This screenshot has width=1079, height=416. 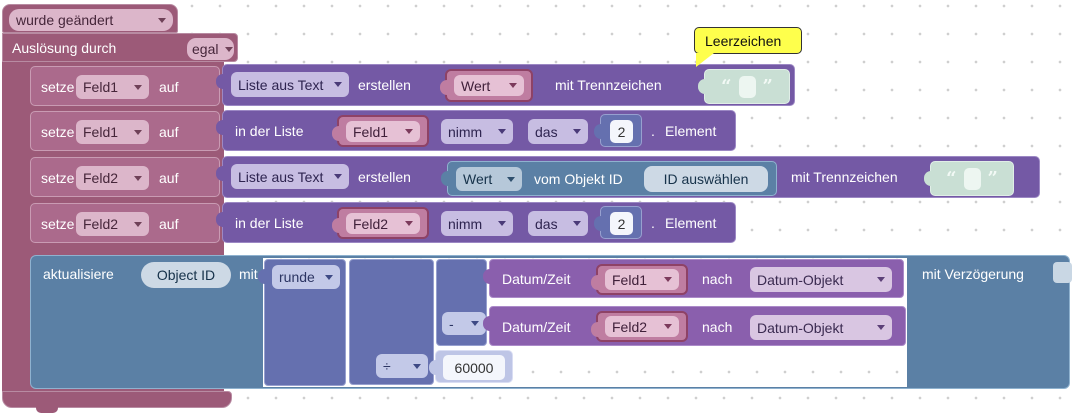 I want to click on divide-op-dropdown: ÷, so click(x=402, y=366).